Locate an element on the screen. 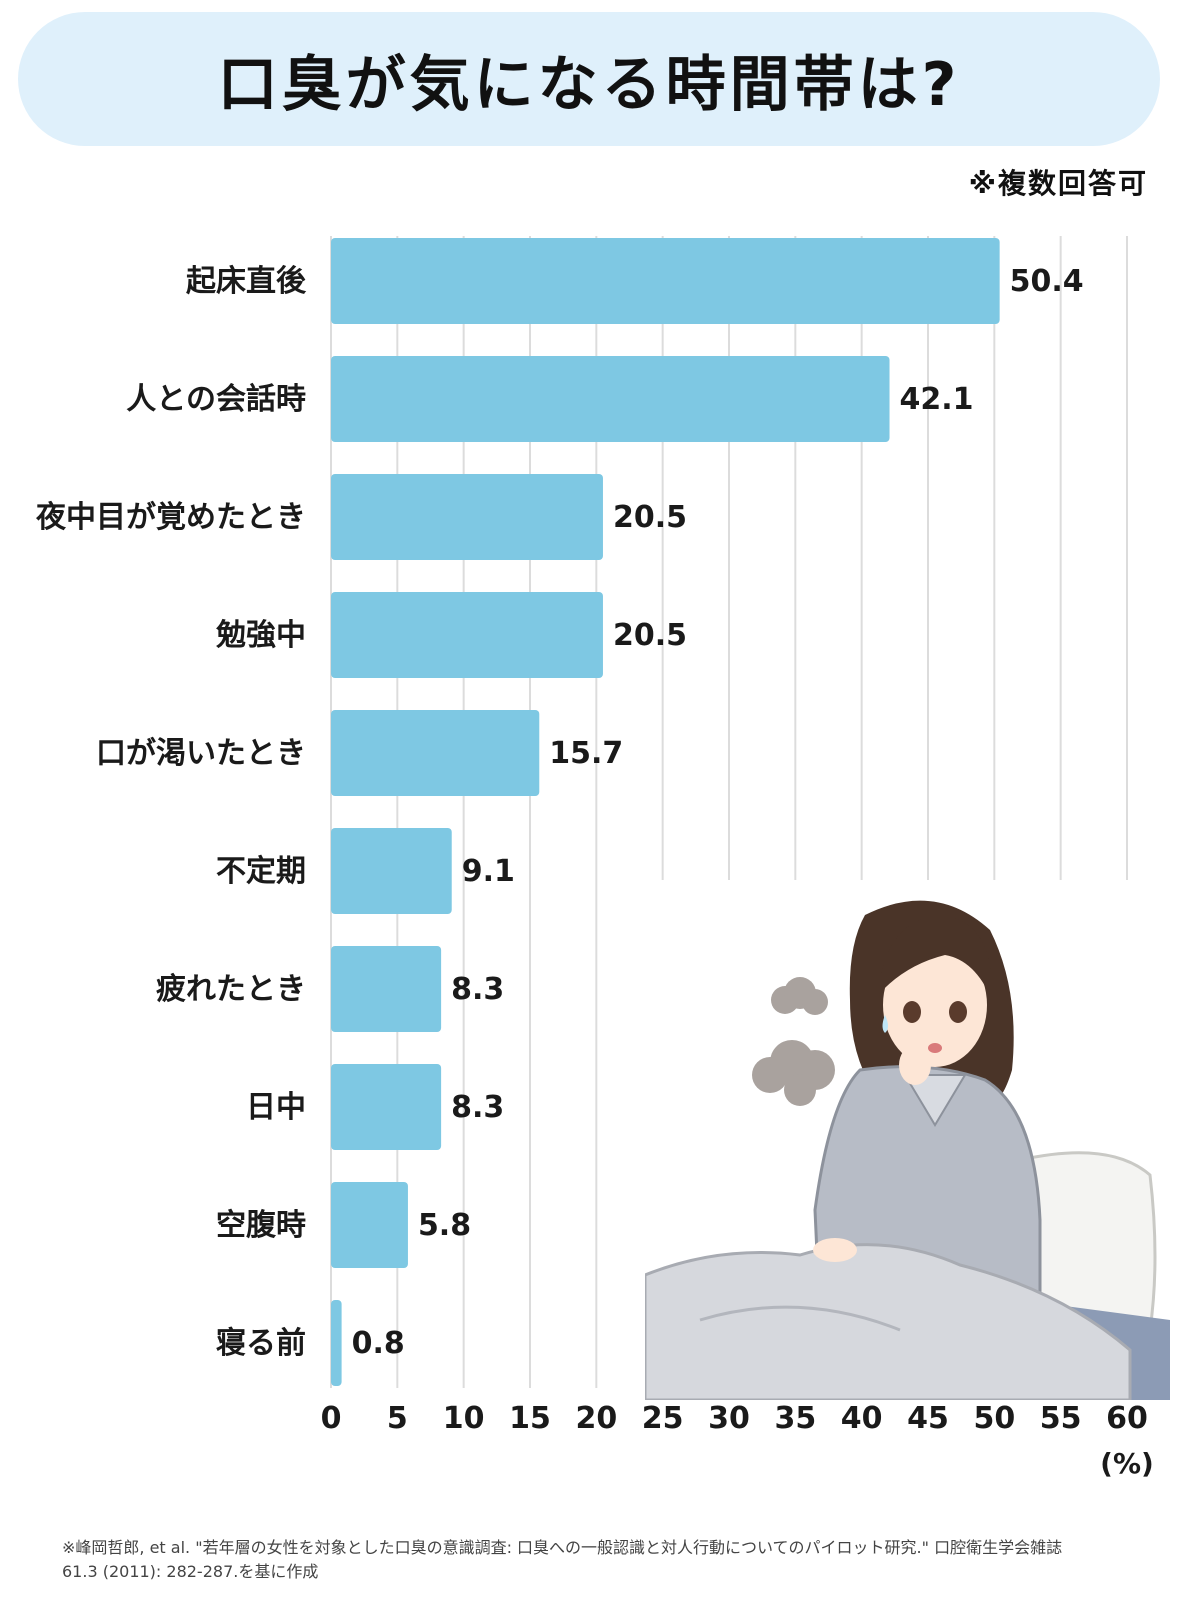  x-tick-label: 45 is located at coordinates (928, 1418).